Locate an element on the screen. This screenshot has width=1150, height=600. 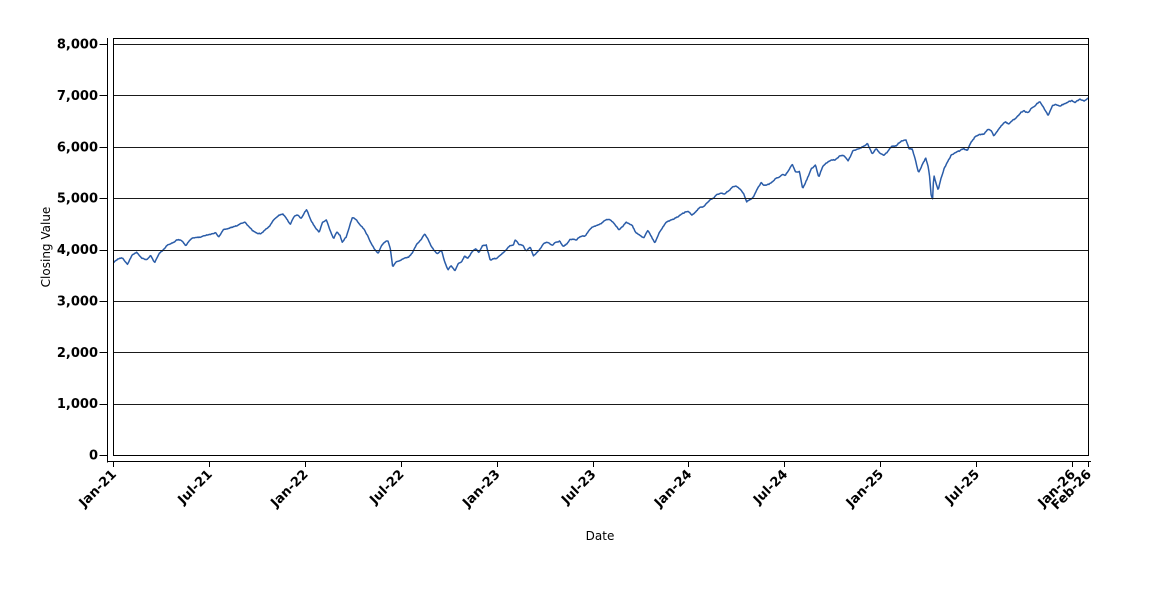
x-tick-label: Jan-23 is located at coordinates (481, 489).